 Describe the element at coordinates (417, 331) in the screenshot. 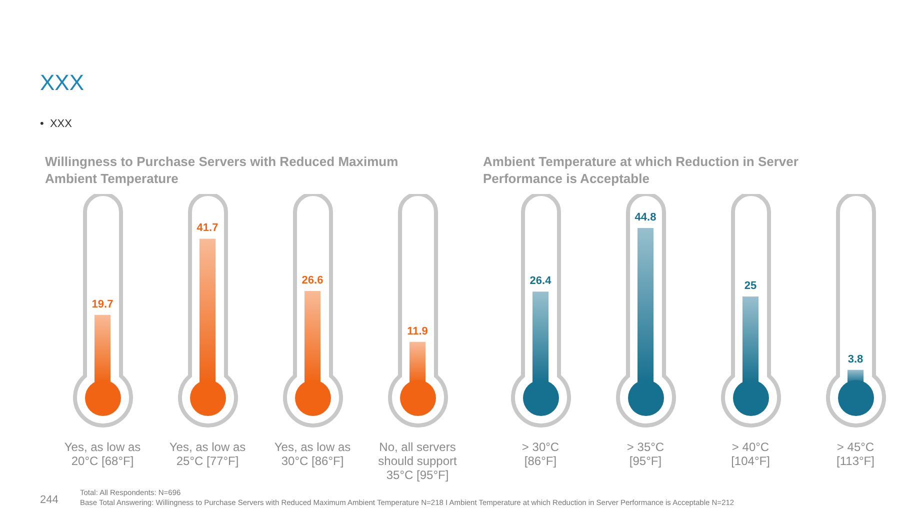

I see `data-label: 11.9` at that location.